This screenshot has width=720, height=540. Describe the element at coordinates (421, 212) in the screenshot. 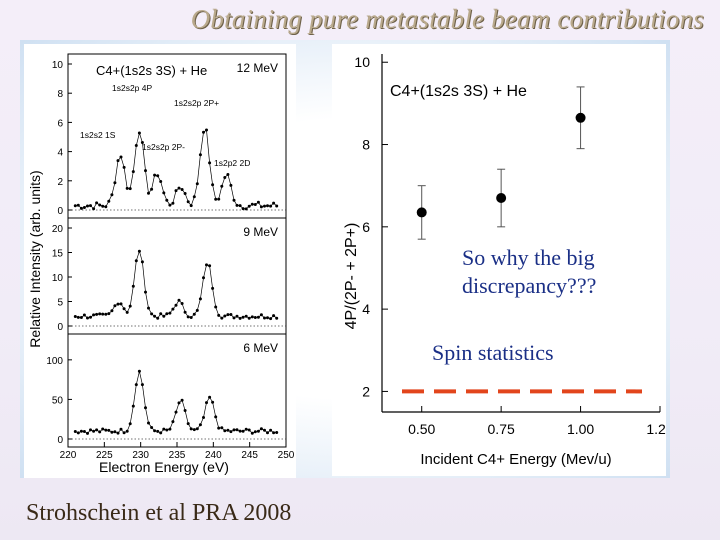

I see `ratio-data-point` at that location.